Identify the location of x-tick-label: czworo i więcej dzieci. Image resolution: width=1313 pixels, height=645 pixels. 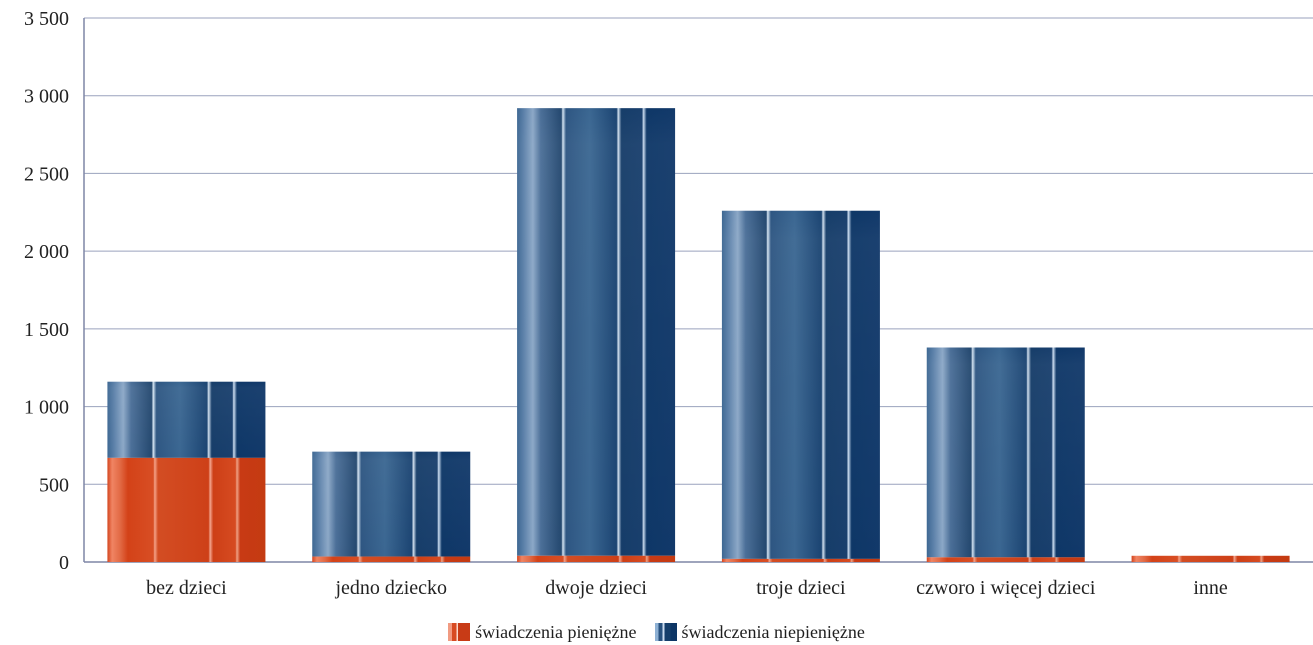
(1006, 588).